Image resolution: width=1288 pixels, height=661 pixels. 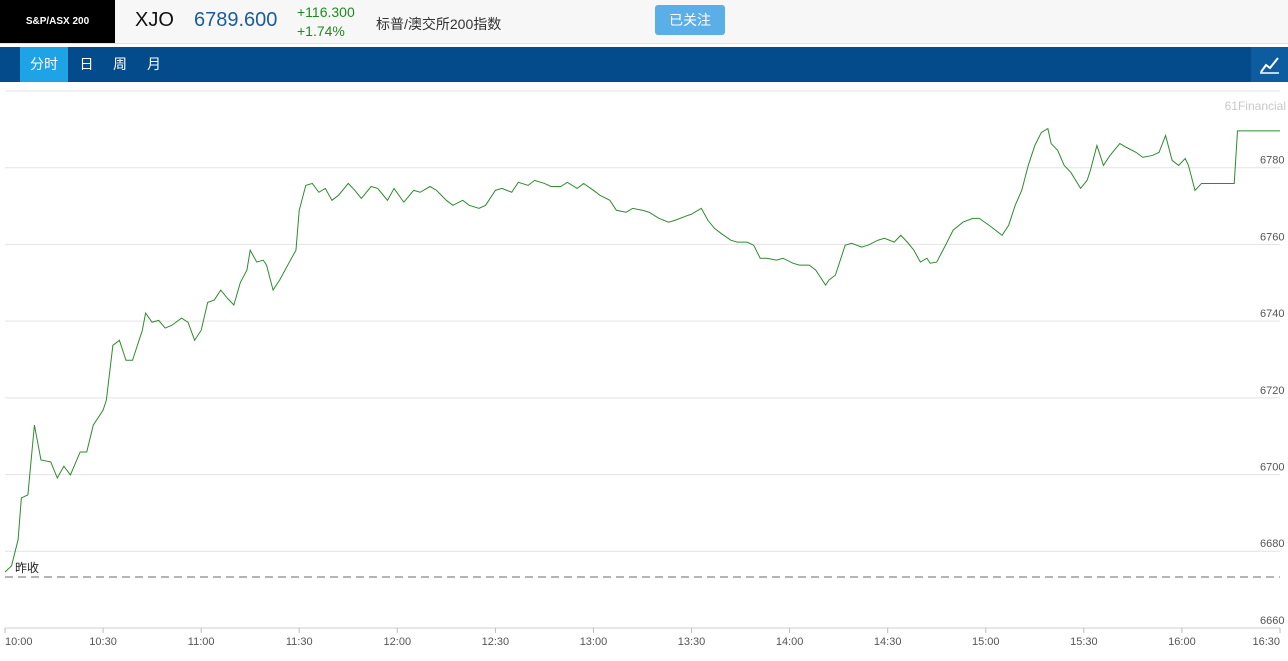 What do you see at coordinates (986, 642) in the screenshot?
I see `x-tick-label: 15:00` at bounding box center [986, 642].